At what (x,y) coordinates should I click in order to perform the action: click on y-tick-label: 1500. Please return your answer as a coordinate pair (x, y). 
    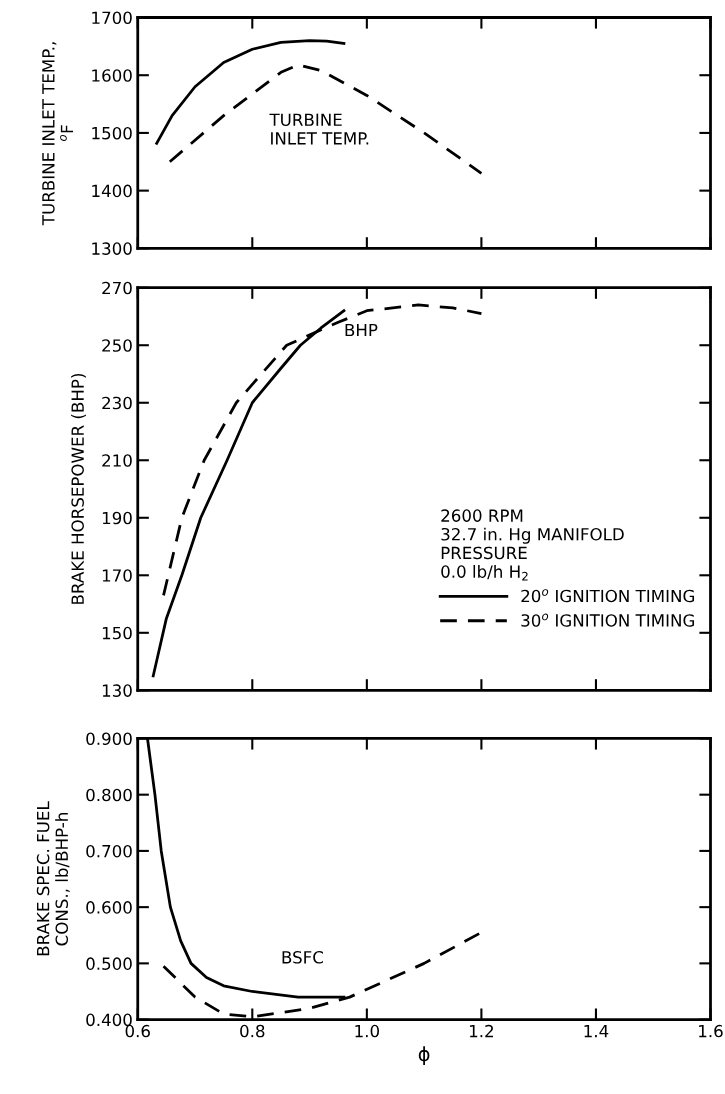
    Looking at the image, I should click on (112, 133).